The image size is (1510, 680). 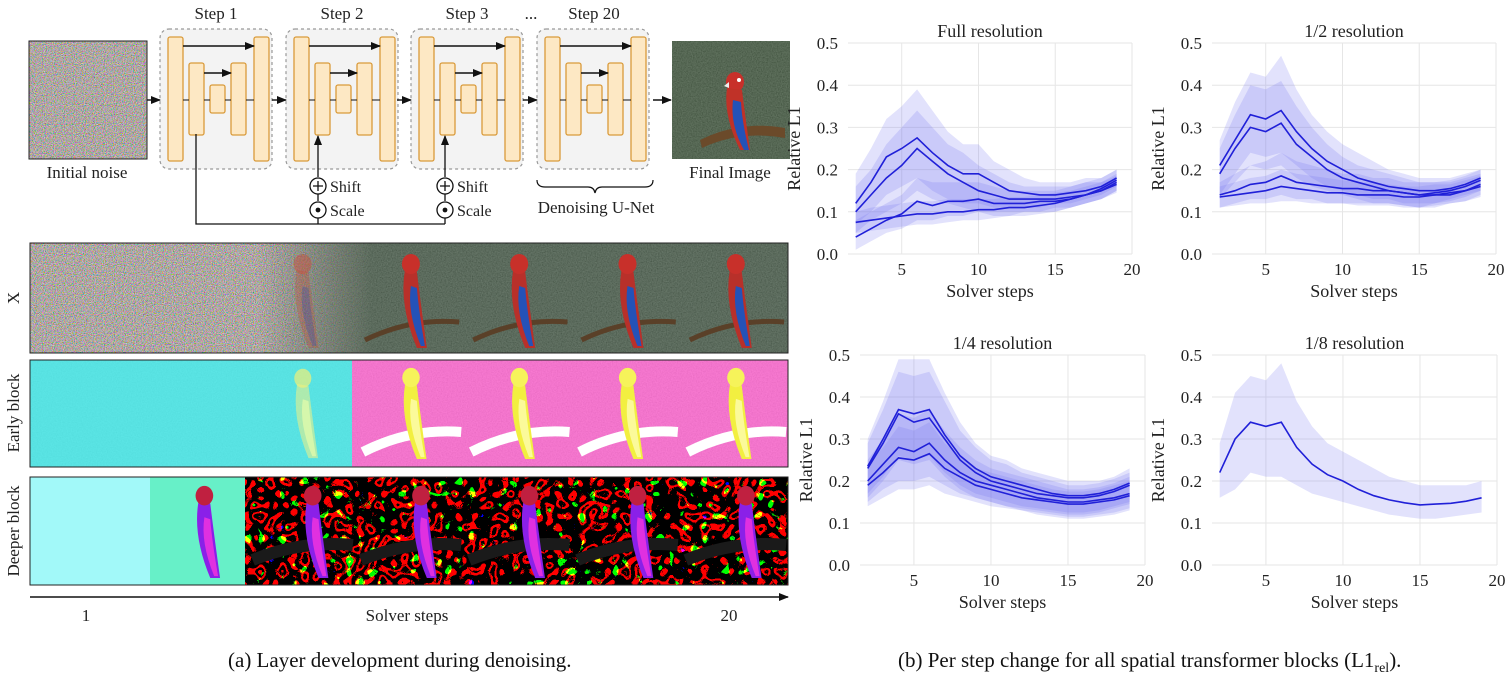 What do you see at coordinates (13, 298) in the screenshot?
I see `row-label-x: X` at bounding box center [13, 298].